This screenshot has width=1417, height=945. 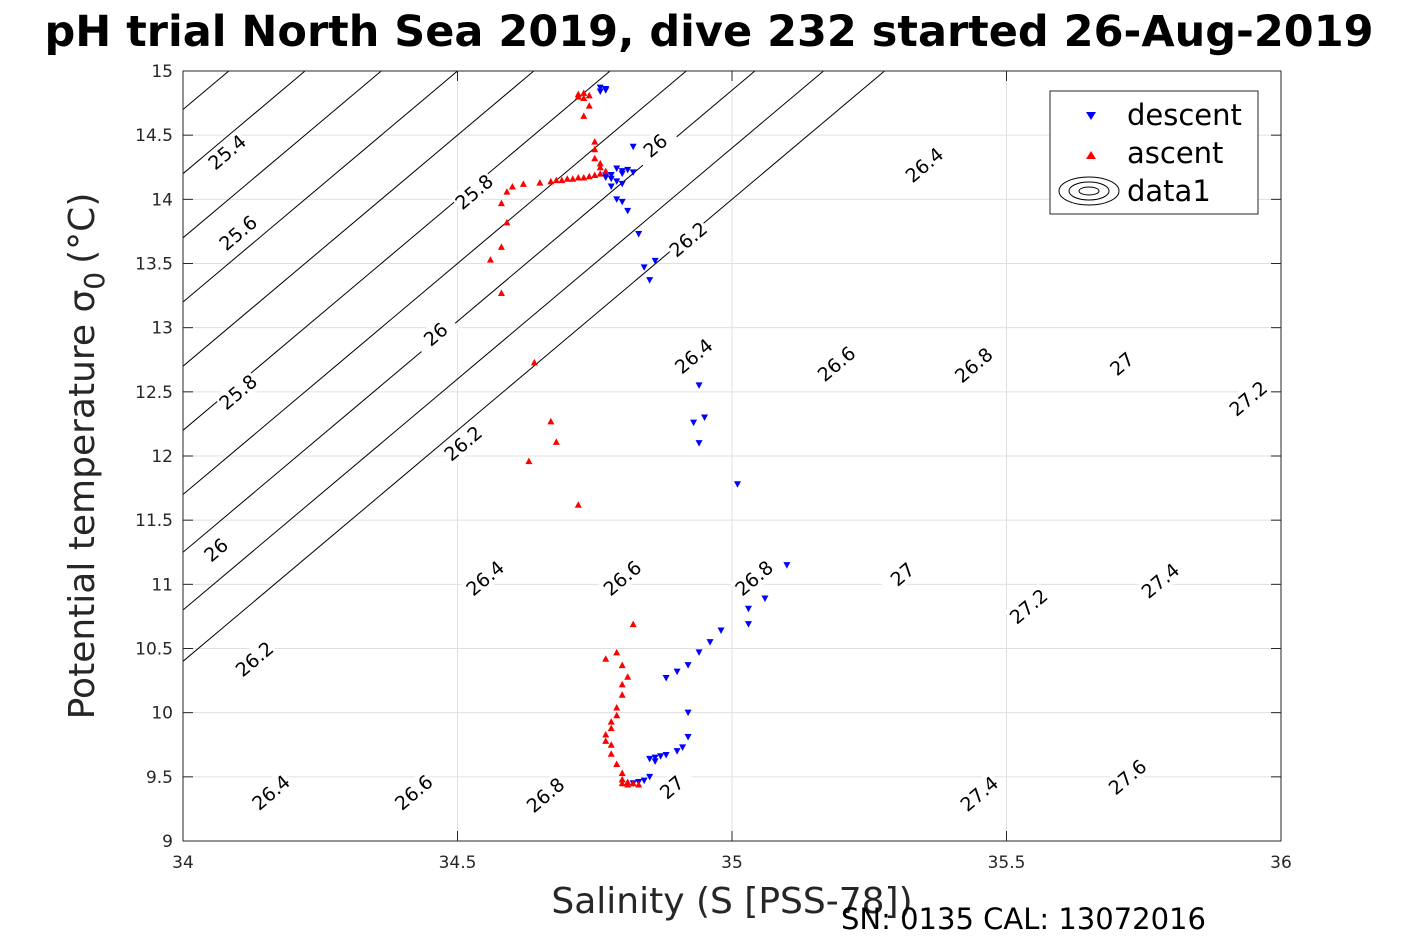 I want to click on legend-box, so click(x=1154, y=152).